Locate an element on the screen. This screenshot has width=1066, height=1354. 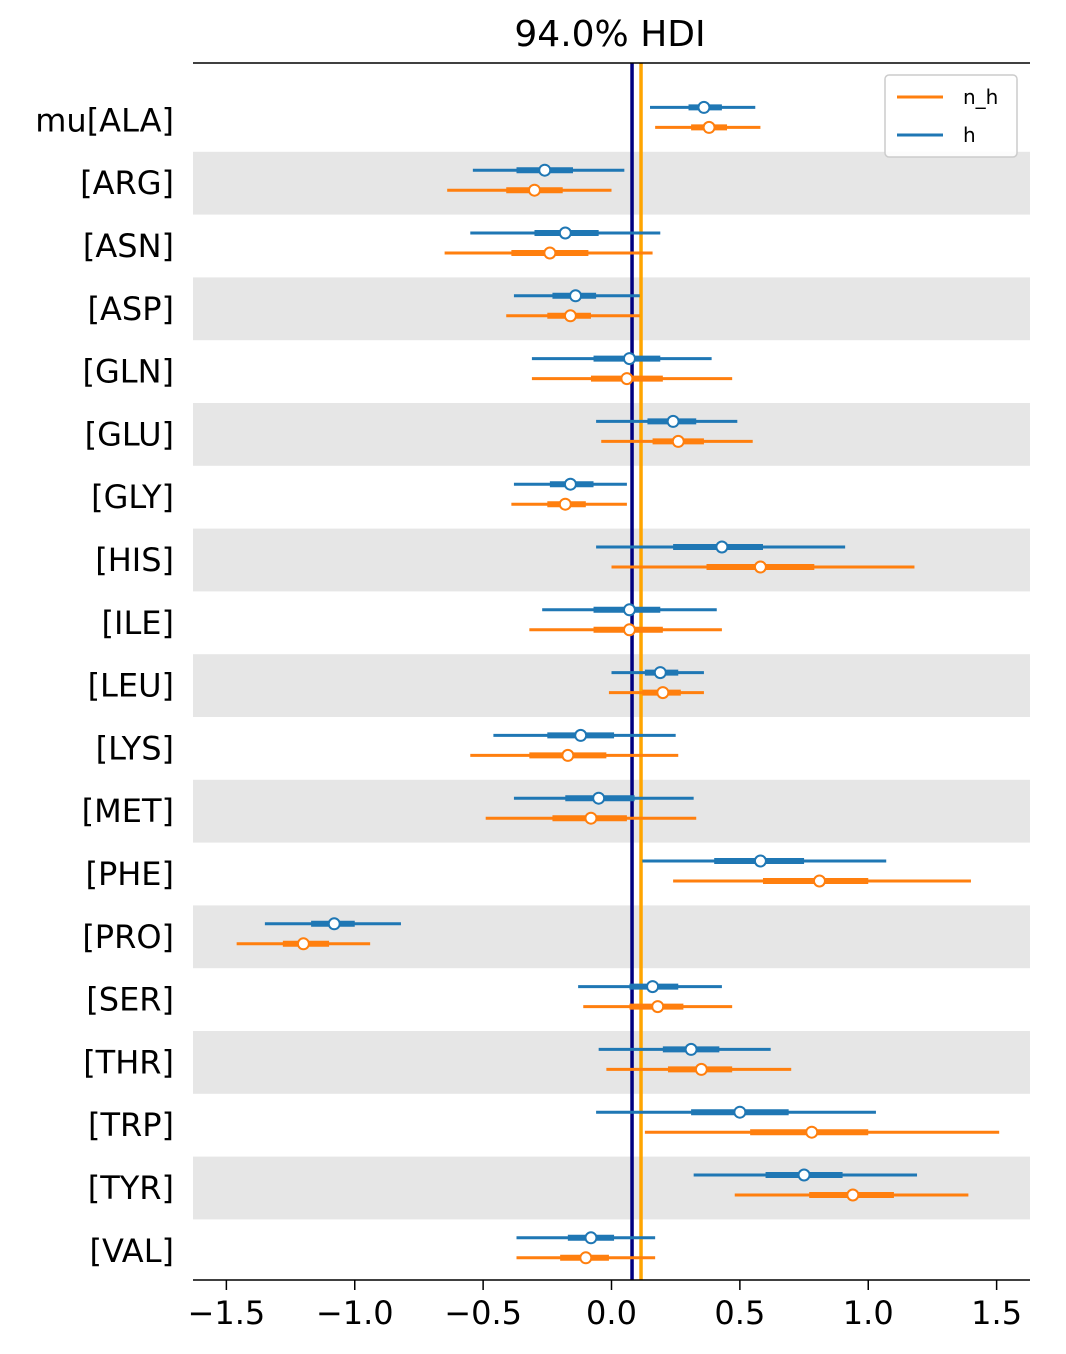
legend: n_hh is located at coordinates (951, 116).